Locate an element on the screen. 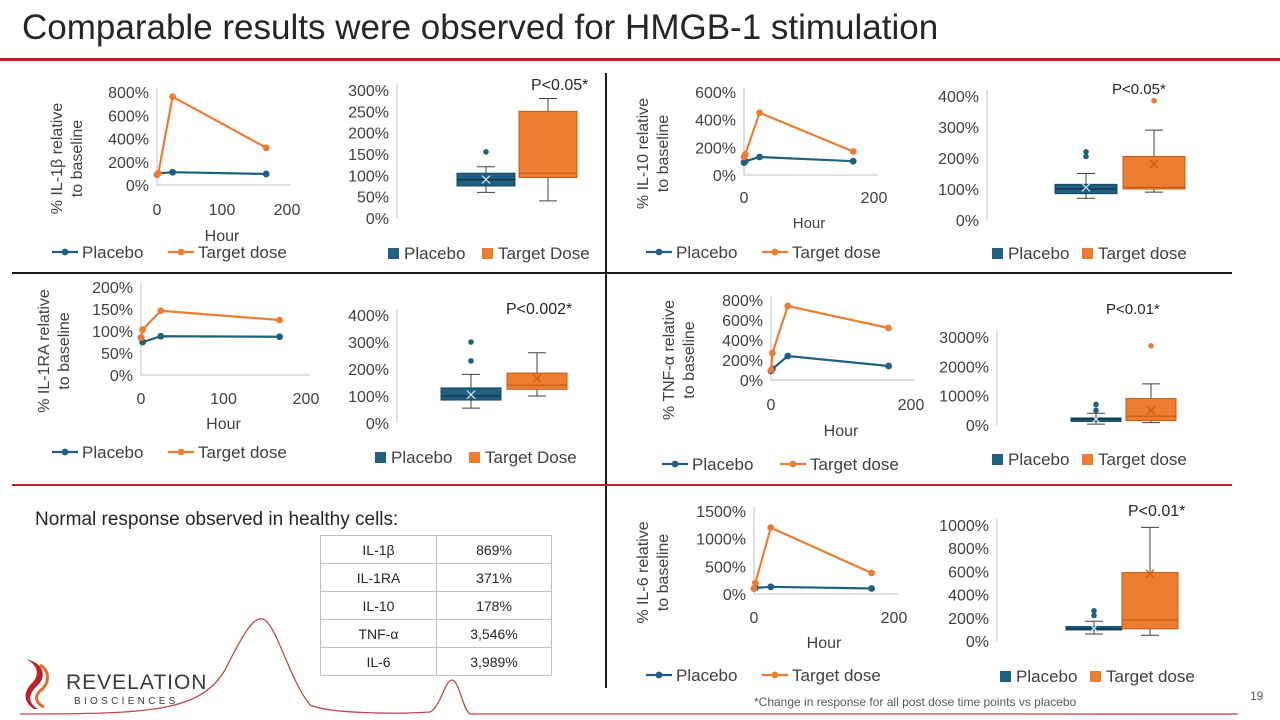 This screenshot has height=720, width=1280. x-tick-label: 100 is located at coordinates (223, 399).